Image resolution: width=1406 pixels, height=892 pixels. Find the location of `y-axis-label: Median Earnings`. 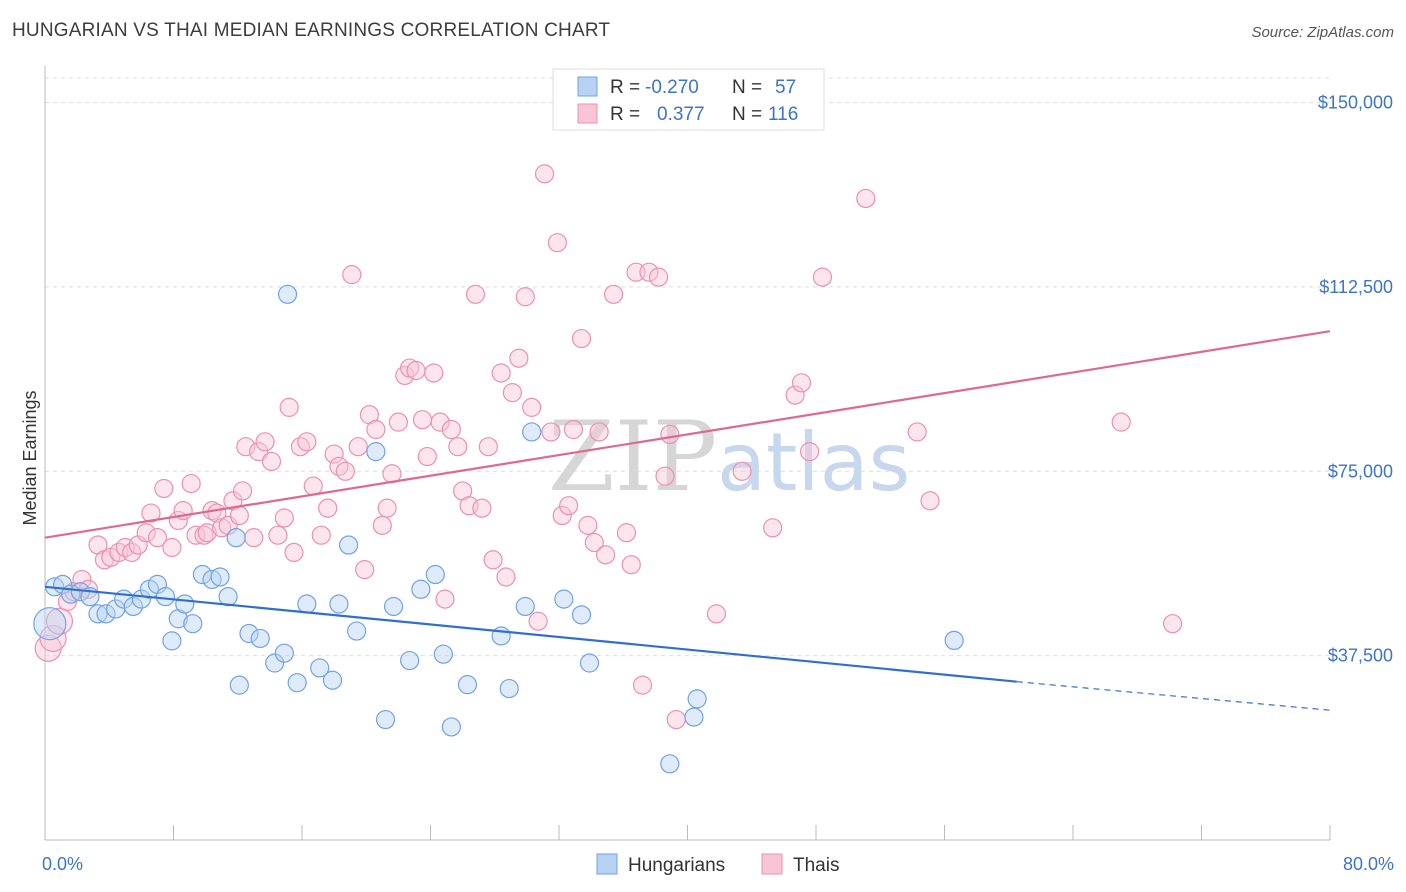

y-axis-label: Median Earnings is located at coordinates (30, 457).